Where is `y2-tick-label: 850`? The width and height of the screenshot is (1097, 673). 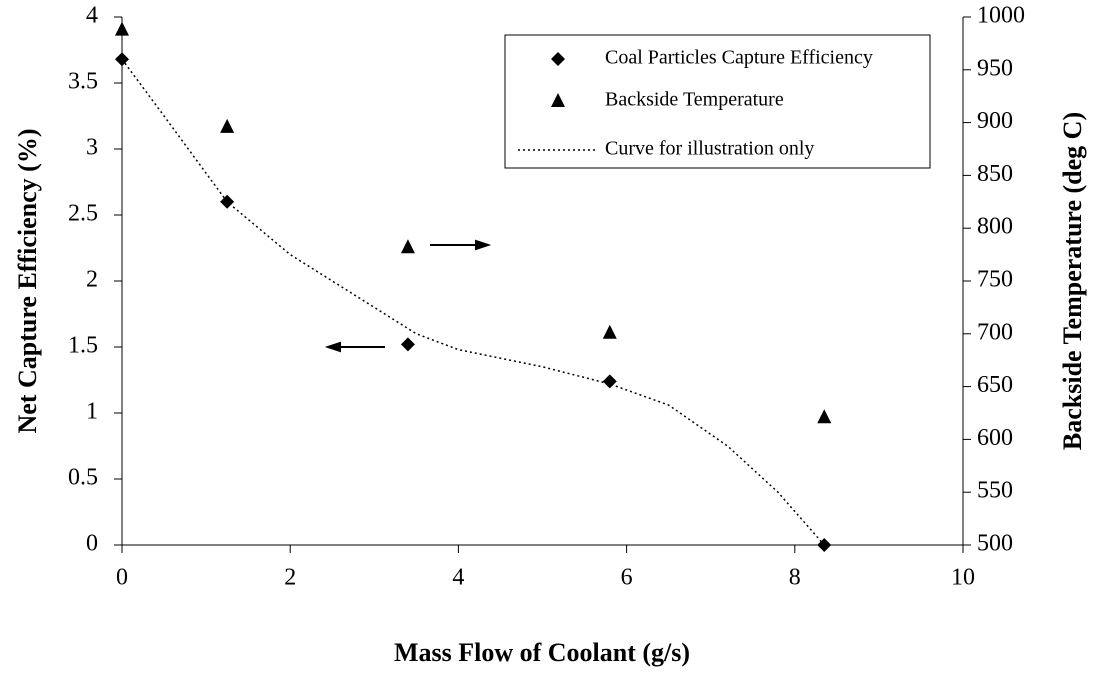 y2-tick-label: 850 is located at coordinates (995, 174).